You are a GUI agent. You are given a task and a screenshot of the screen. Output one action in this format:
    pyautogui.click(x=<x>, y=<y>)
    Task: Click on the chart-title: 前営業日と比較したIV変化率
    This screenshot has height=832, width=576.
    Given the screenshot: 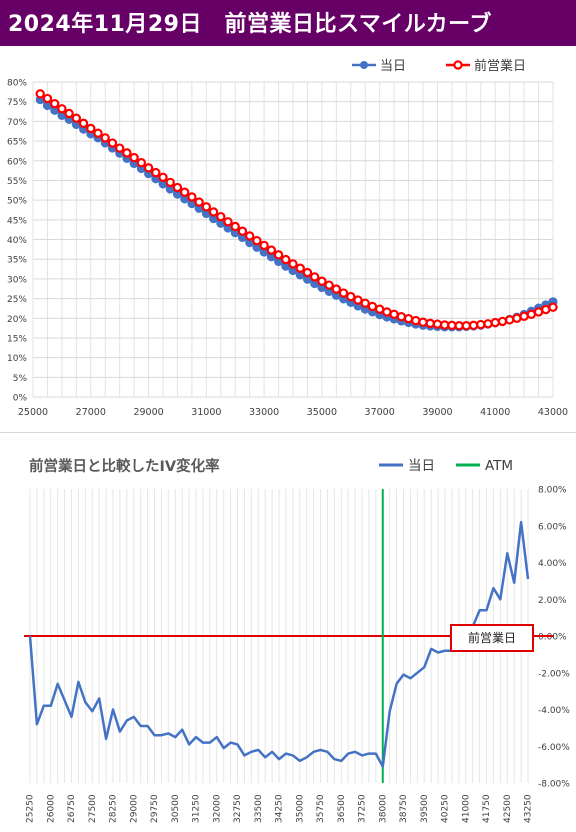 What is the action you would take?
    pyautogui.click(x=124, y=466)
    